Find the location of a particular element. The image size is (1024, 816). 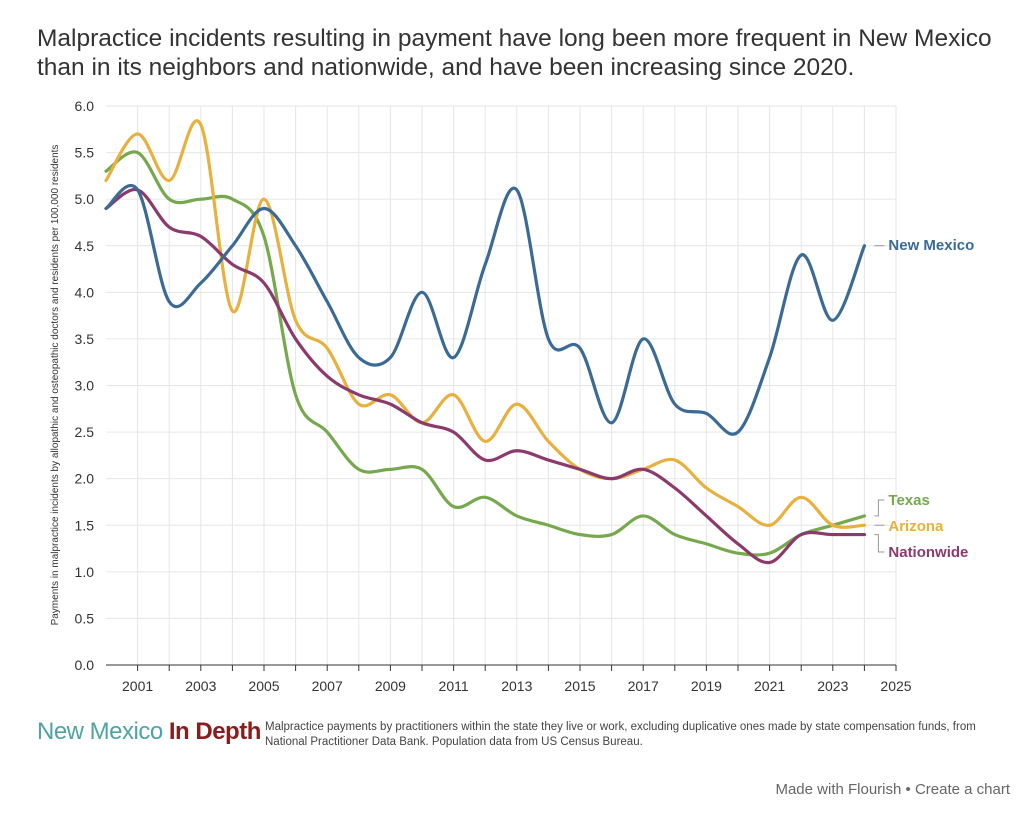

brand-logo: New Mexico In Depth is located at coordinates (149, 732).